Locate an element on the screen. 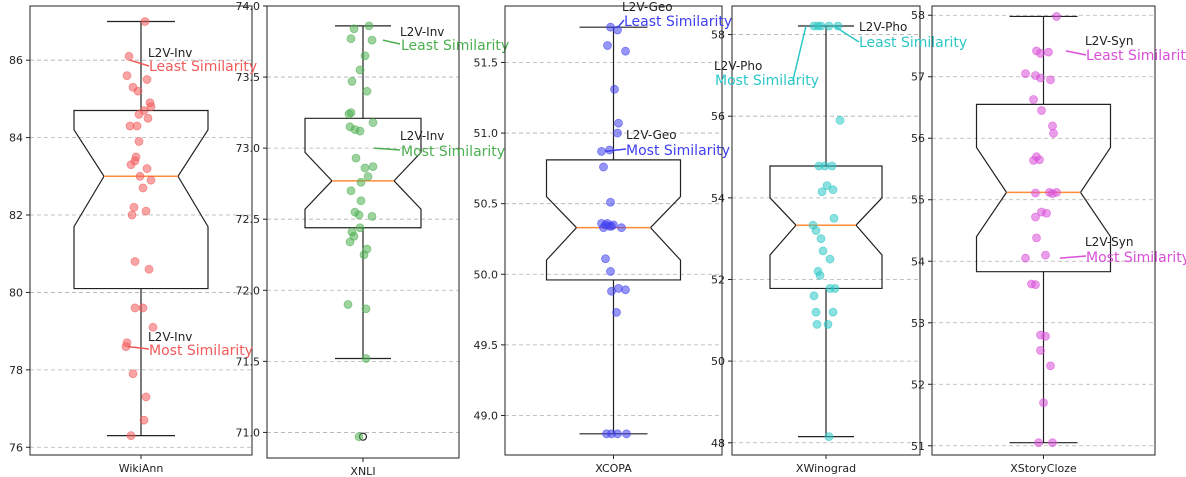  y-tick-label: 50.5 is located at coordinates (486, 204).